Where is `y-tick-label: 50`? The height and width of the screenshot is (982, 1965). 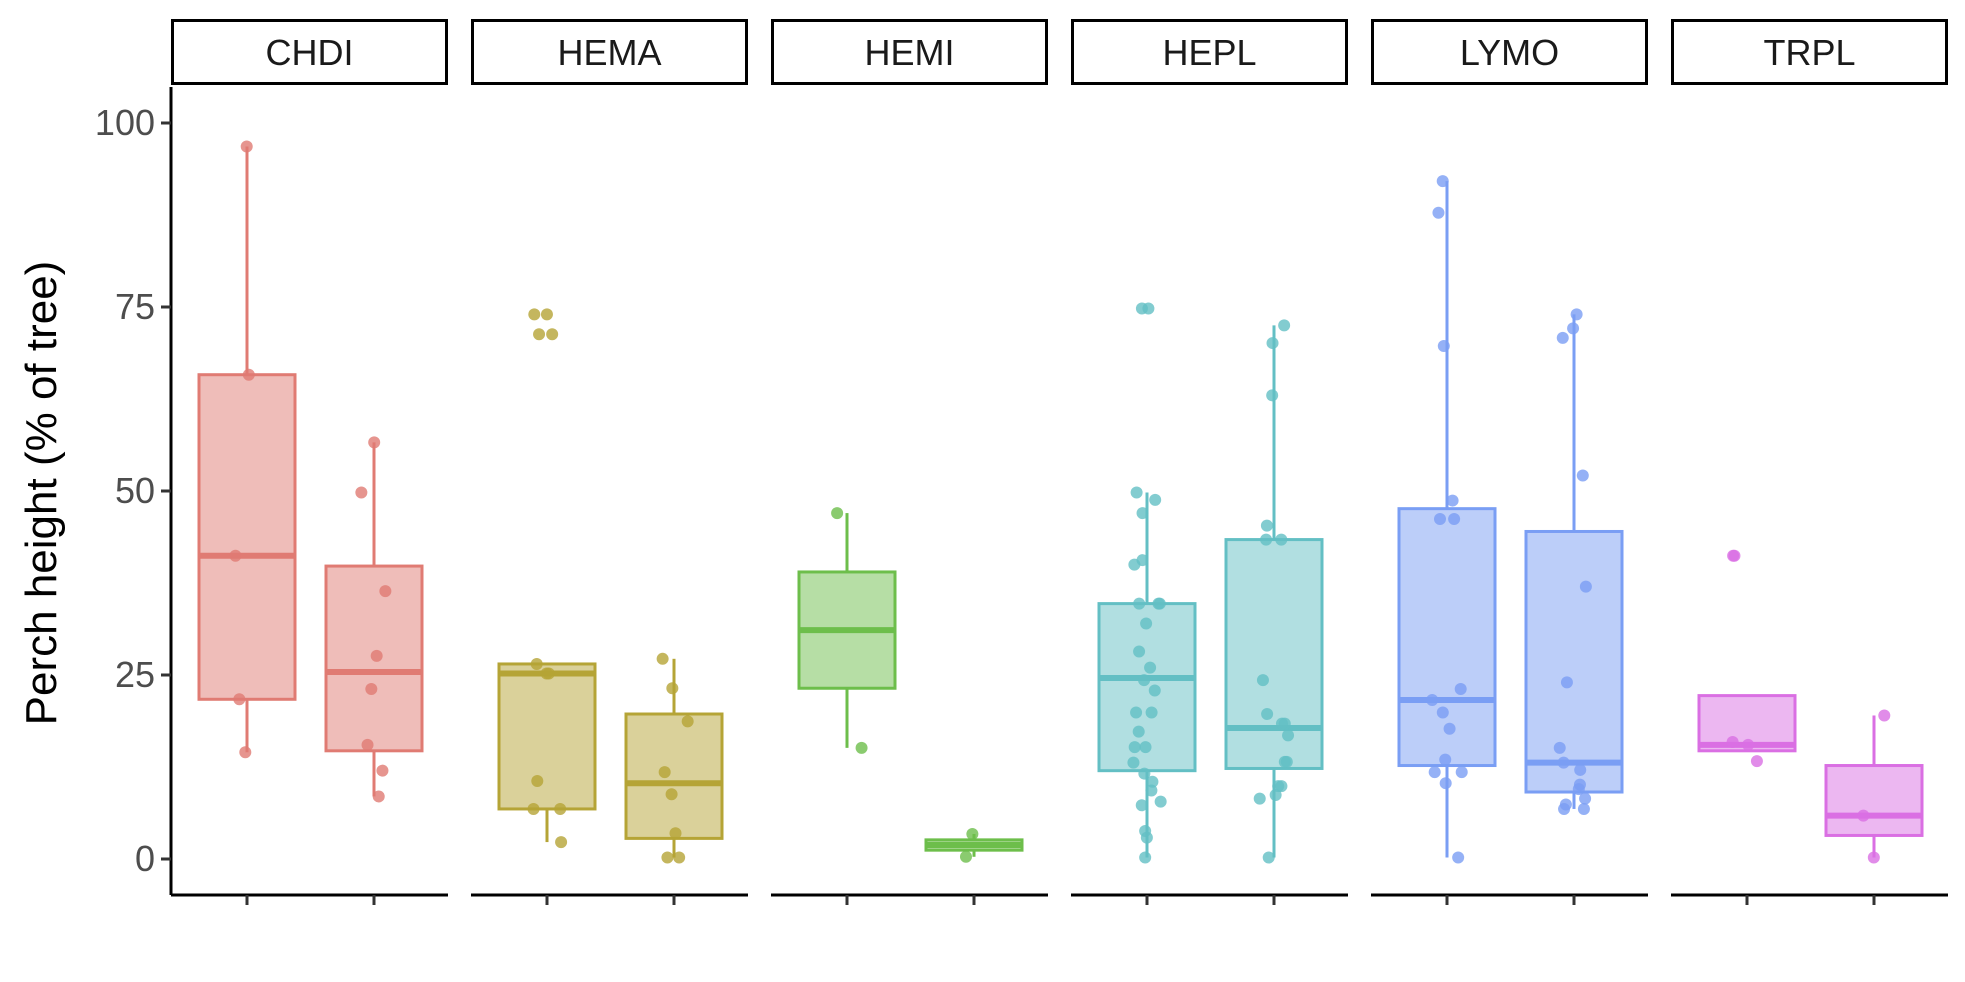 y-tick-label: 50 is located at coordinates (135, 490).